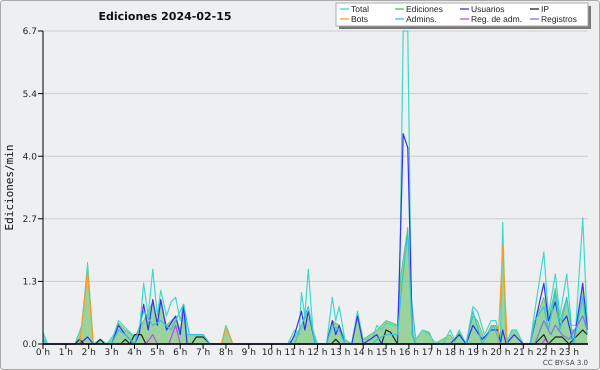 Image resolution: width=600 pixels, height=370 pixels. What do you see at coordinates (165, 16) in the screenshot?
I see `chart-title: Ediciones 2024-02-15` at bounding box center [165, 16].